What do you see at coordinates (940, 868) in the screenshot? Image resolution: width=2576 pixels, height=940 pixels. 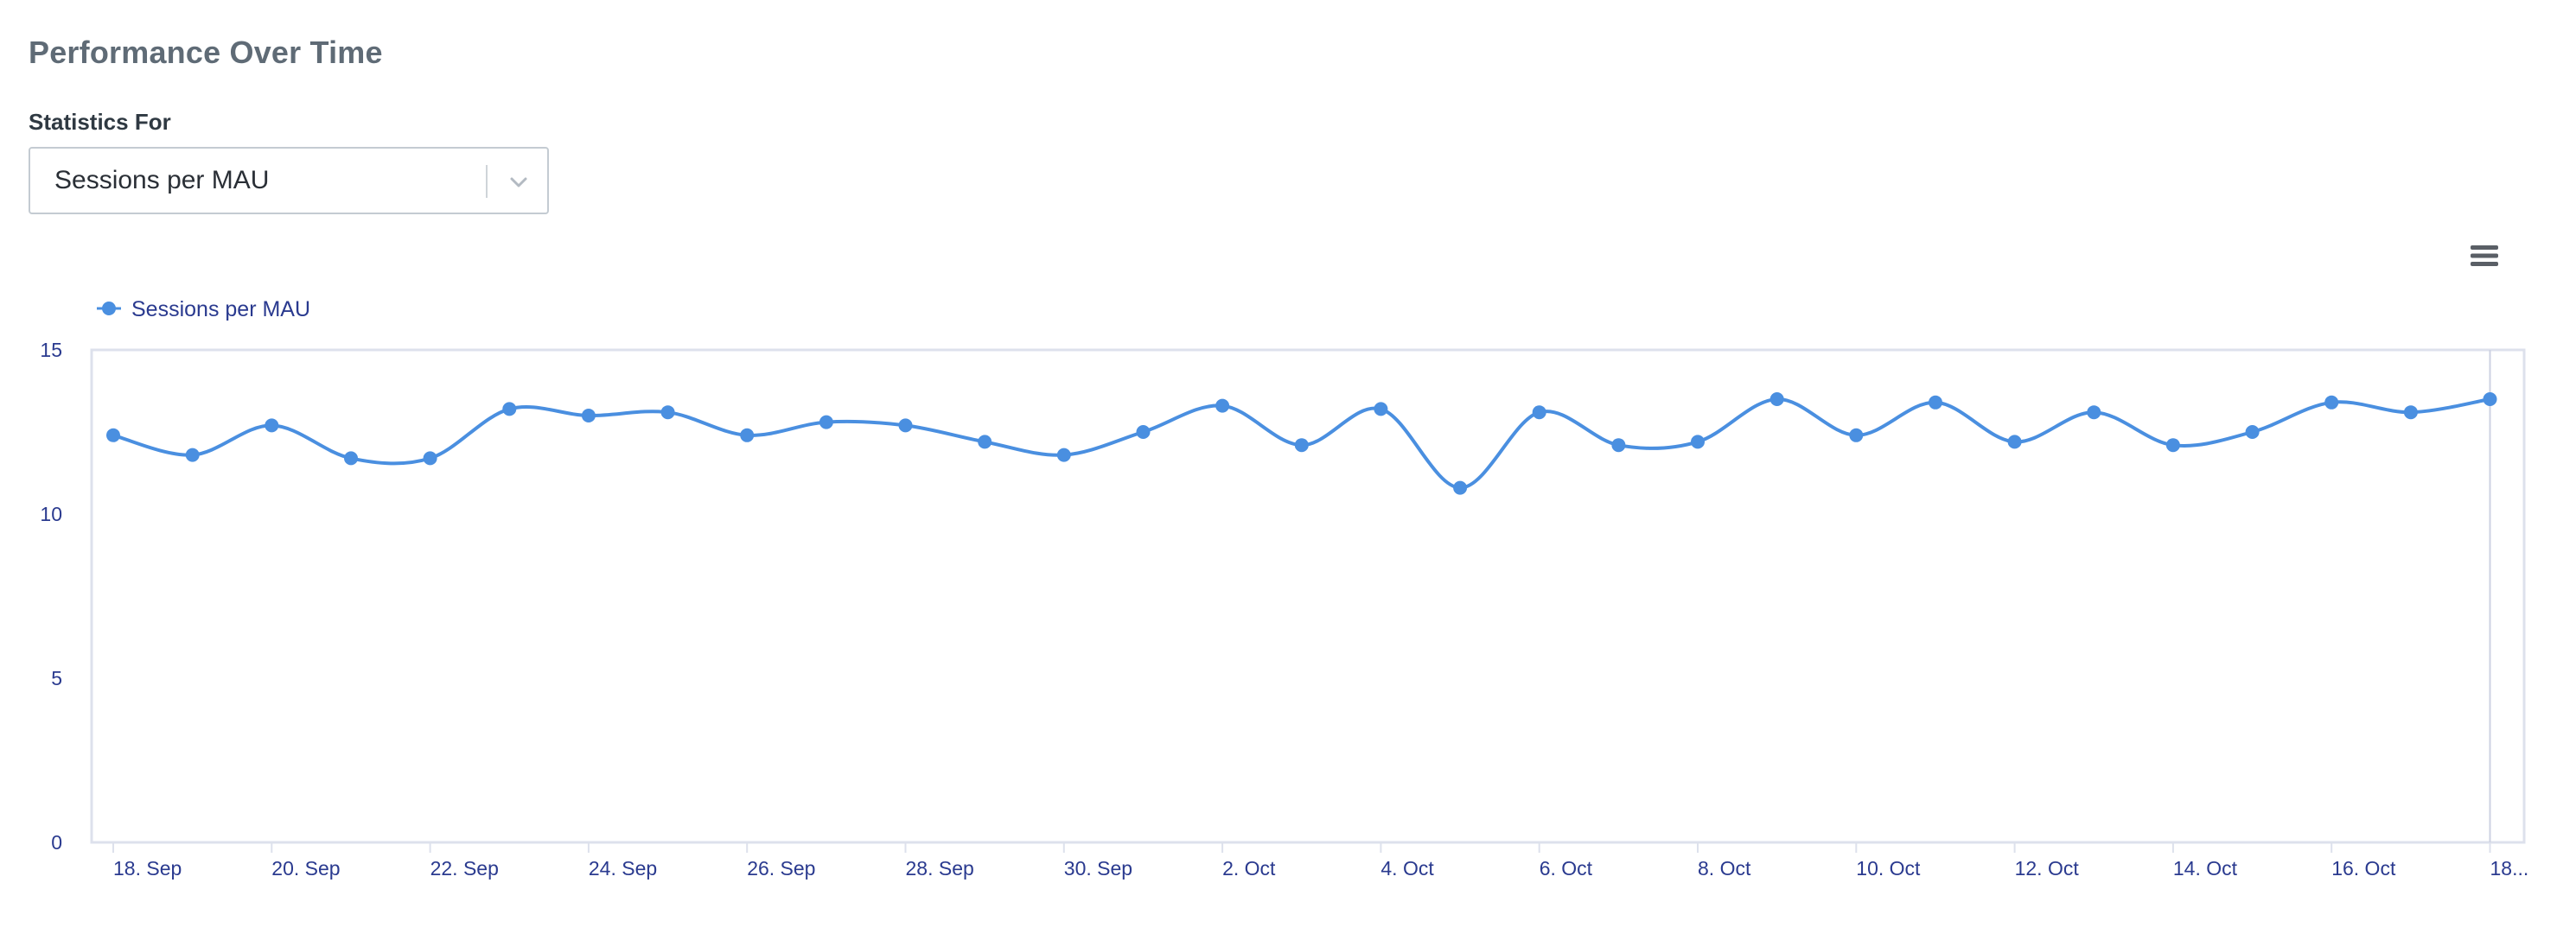 I see `x-tick-label: 28. Sep` at bounding box center [940, 868].